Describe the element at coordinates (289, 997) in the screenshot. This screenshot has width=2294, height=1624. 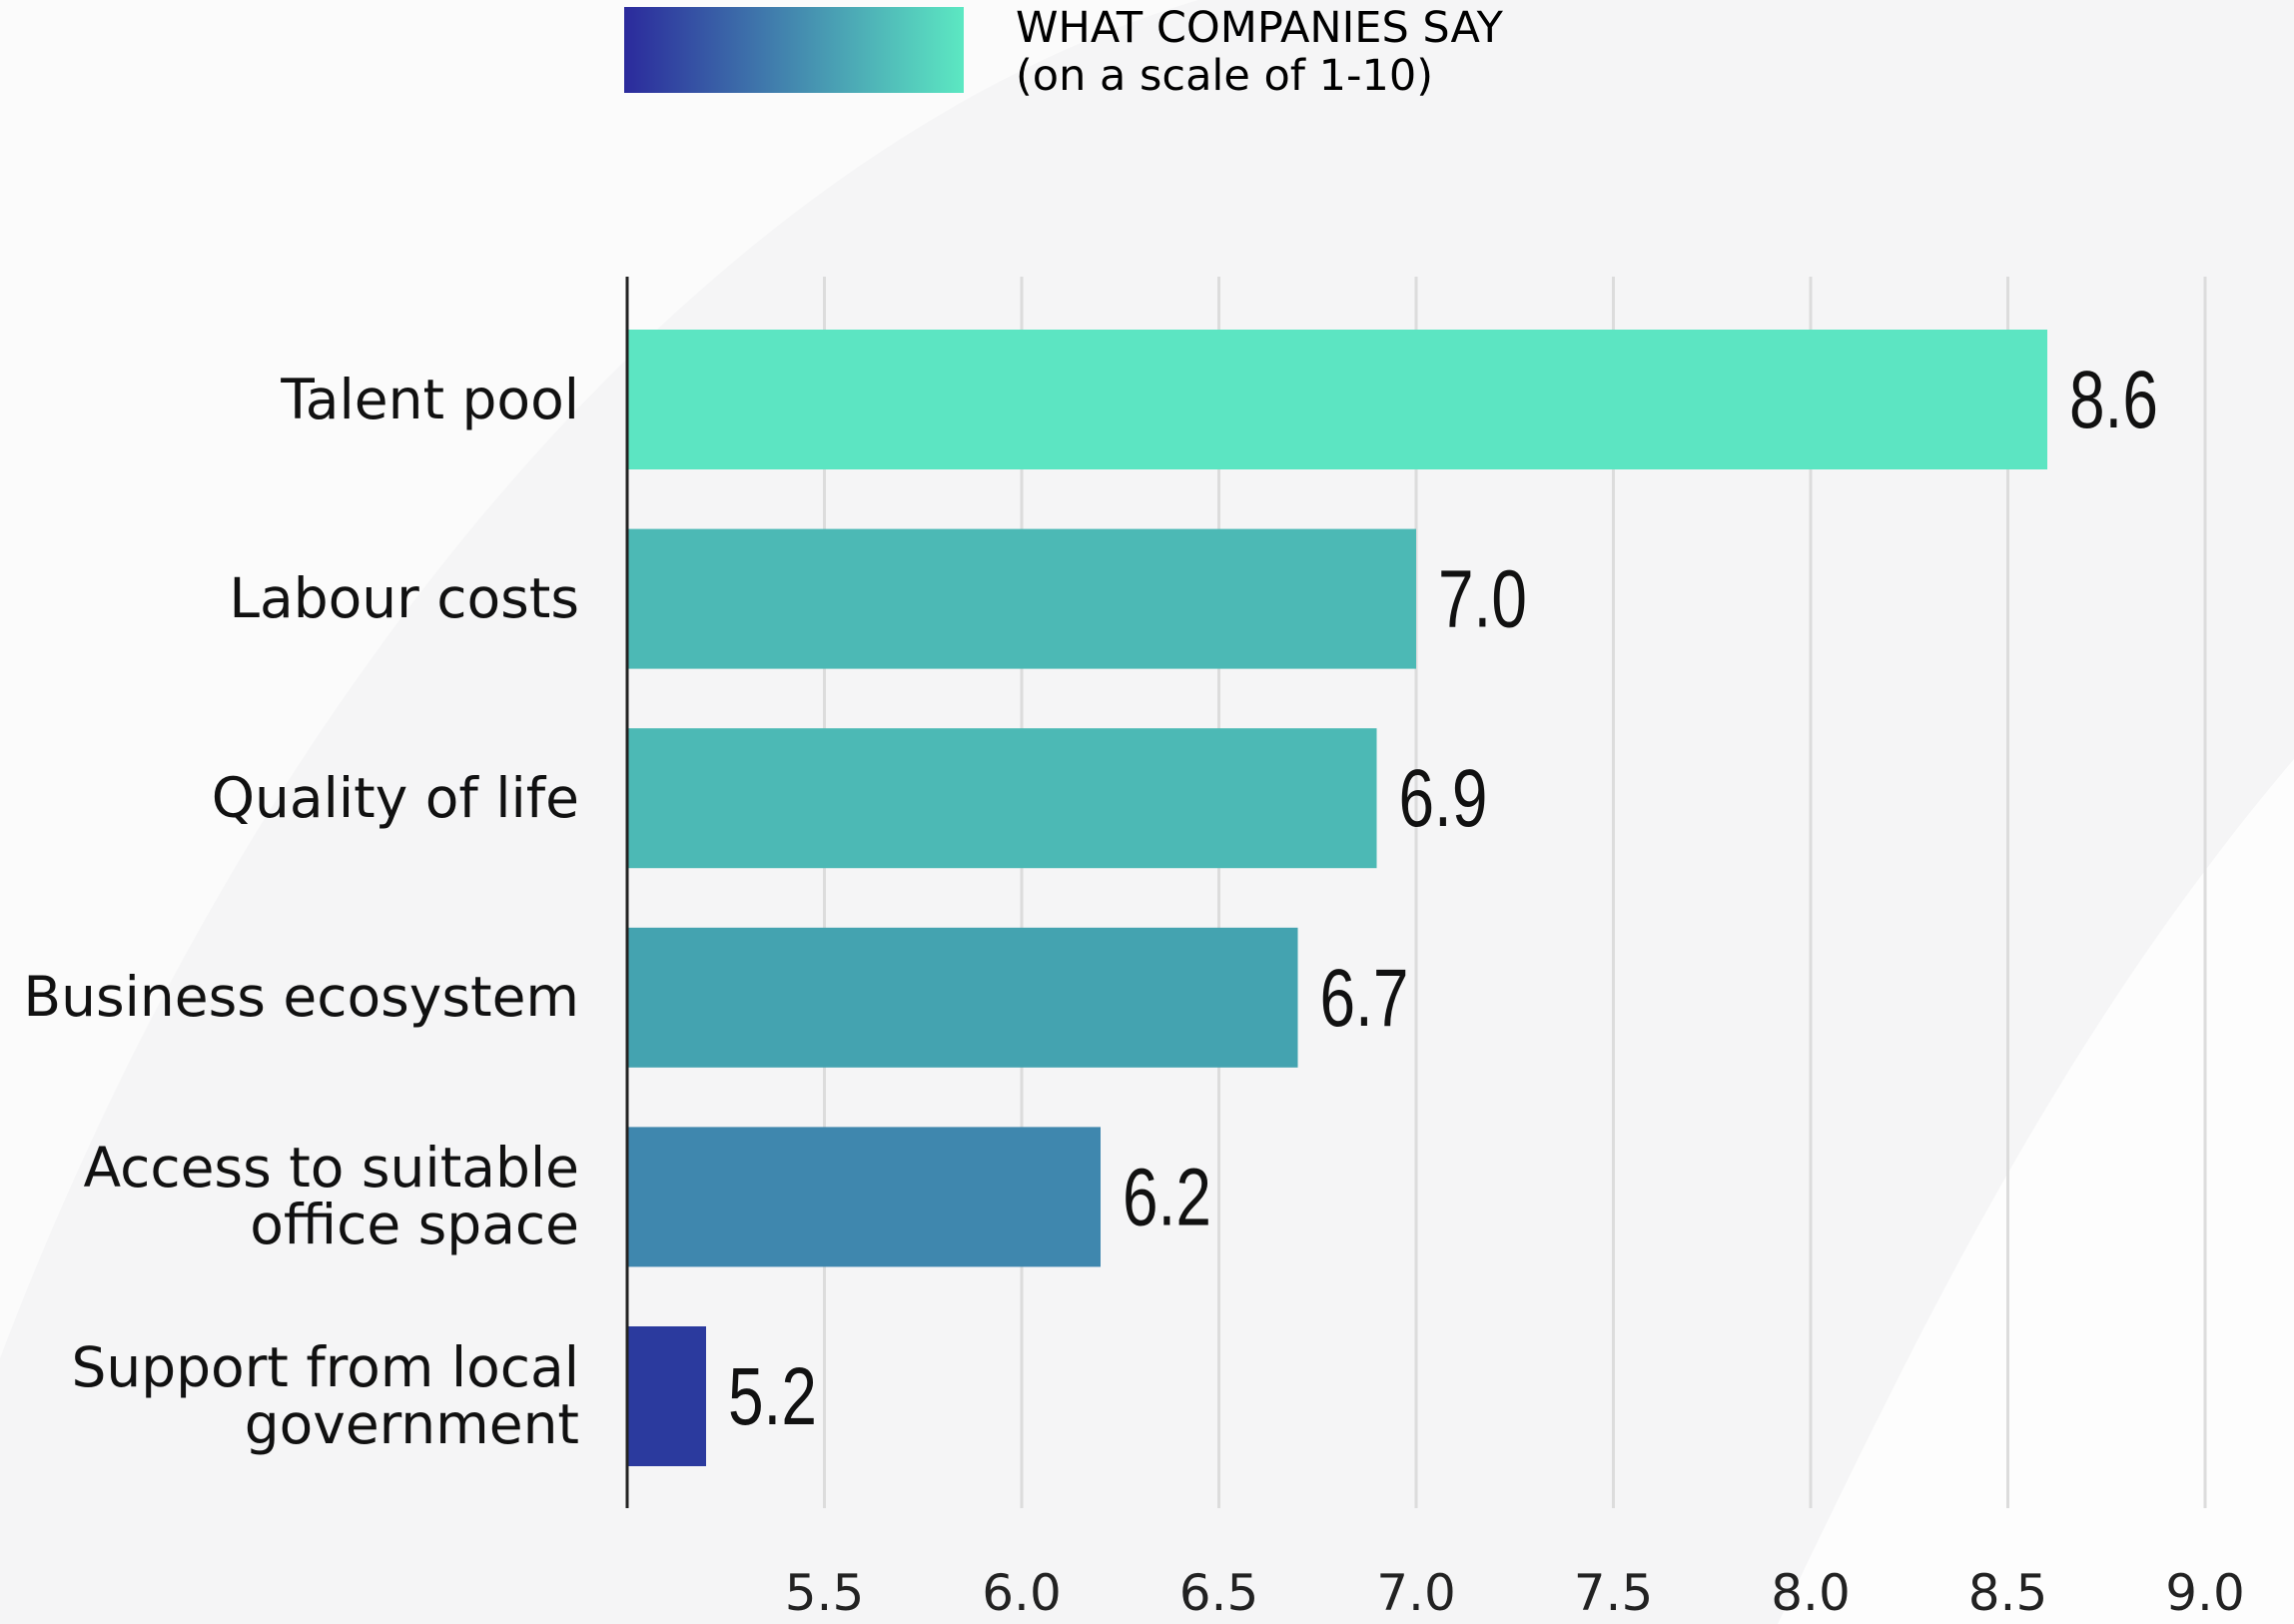
I see `category-label: Business ecosystem` at that location.